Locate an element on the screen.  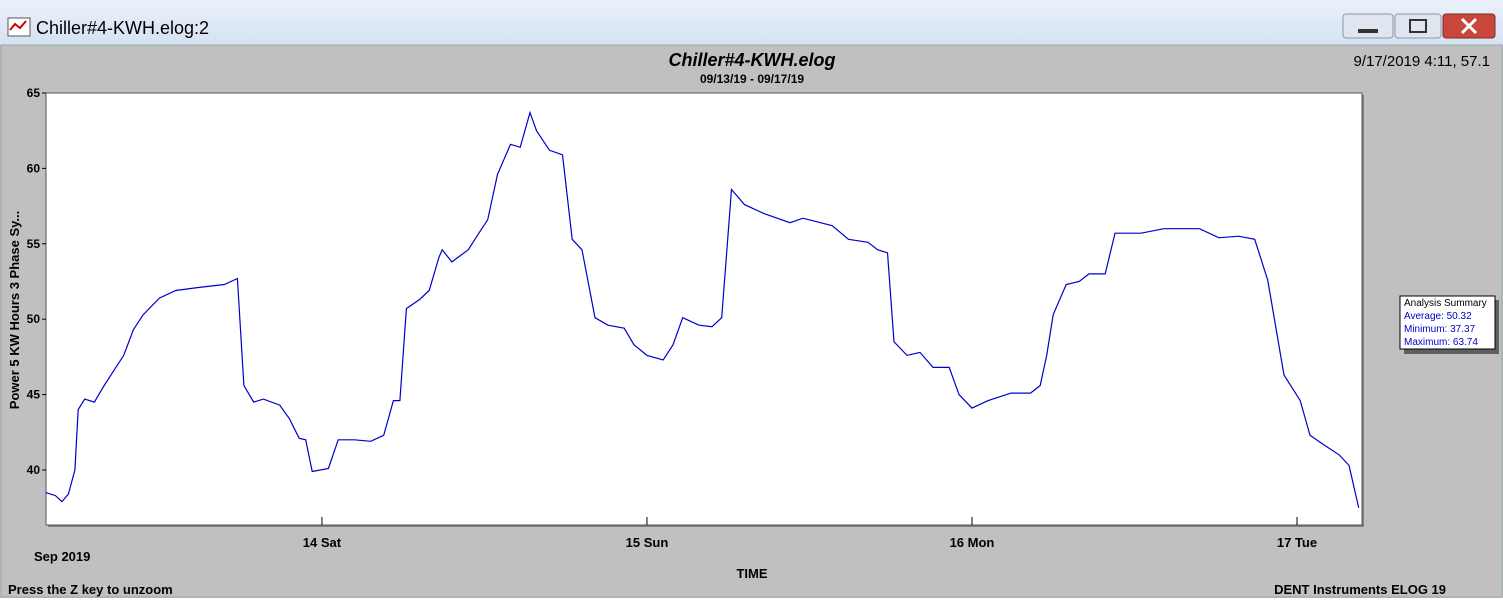
y-tick-label: 65 is located at coordinates (34, 93).